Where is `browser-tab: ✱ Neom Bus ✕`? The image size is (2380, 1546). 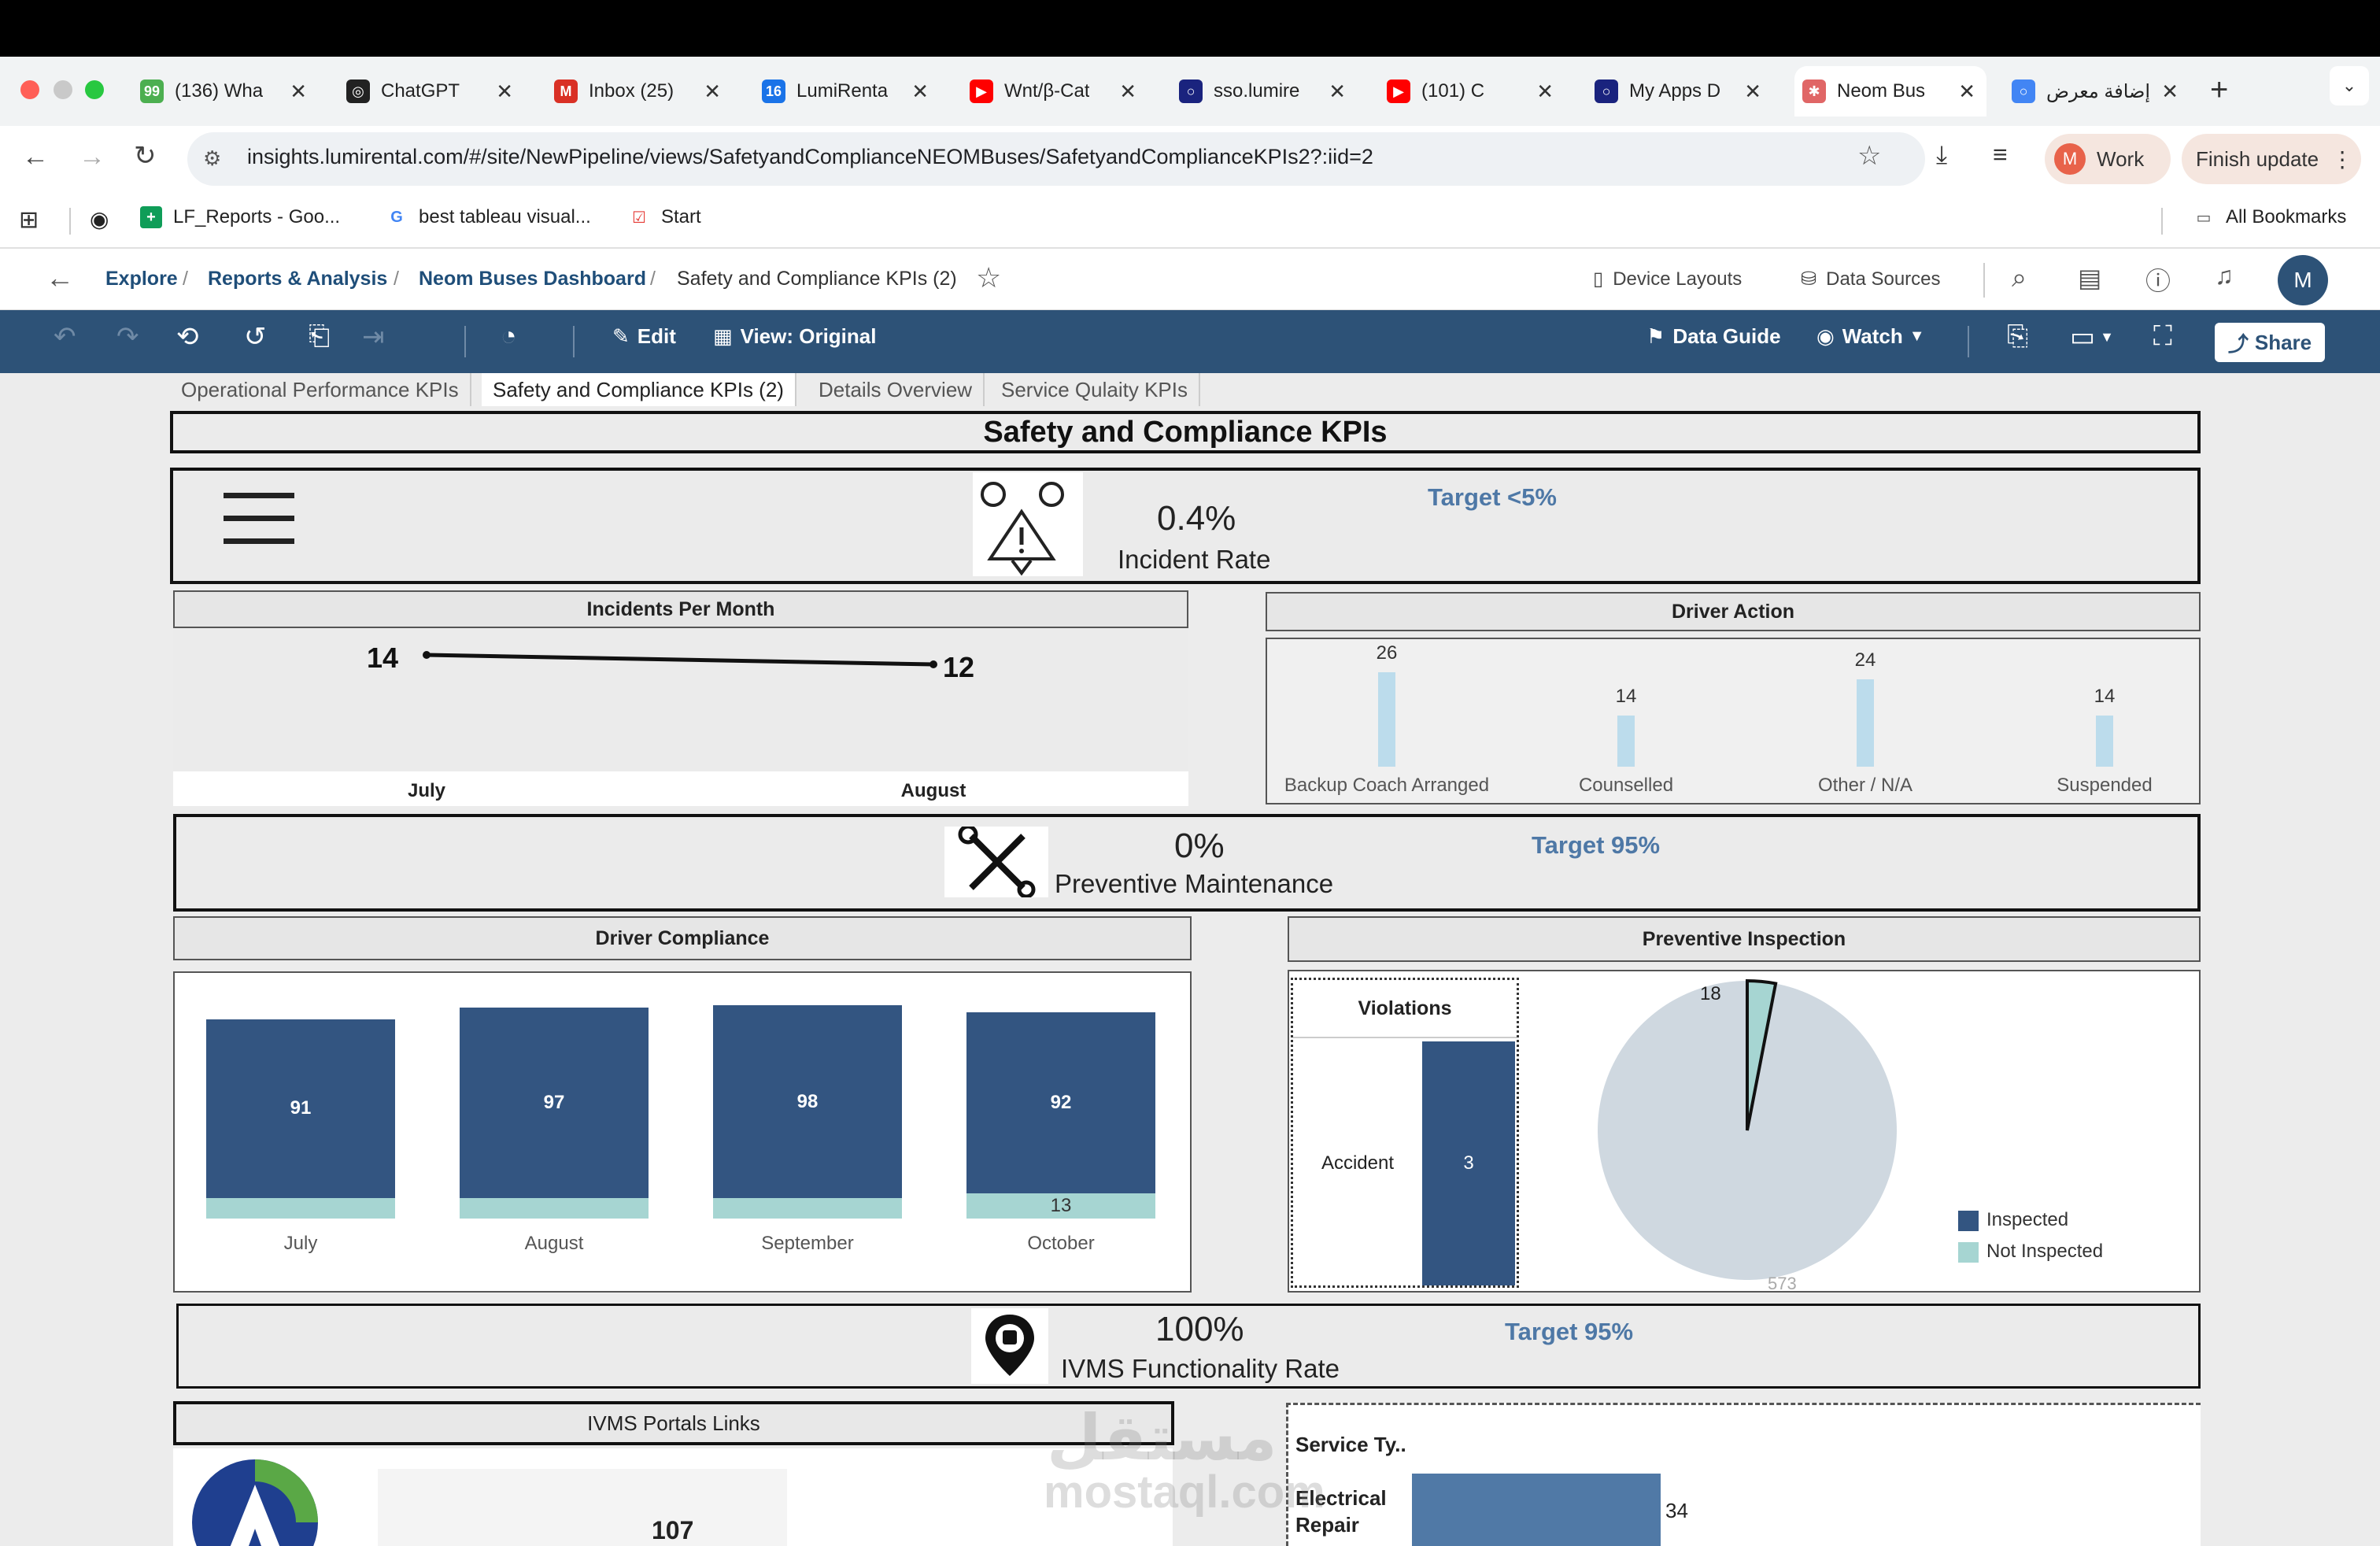 browser-tab: ✱ Neom Bus ✕ is located at coordinates (1890, 91).